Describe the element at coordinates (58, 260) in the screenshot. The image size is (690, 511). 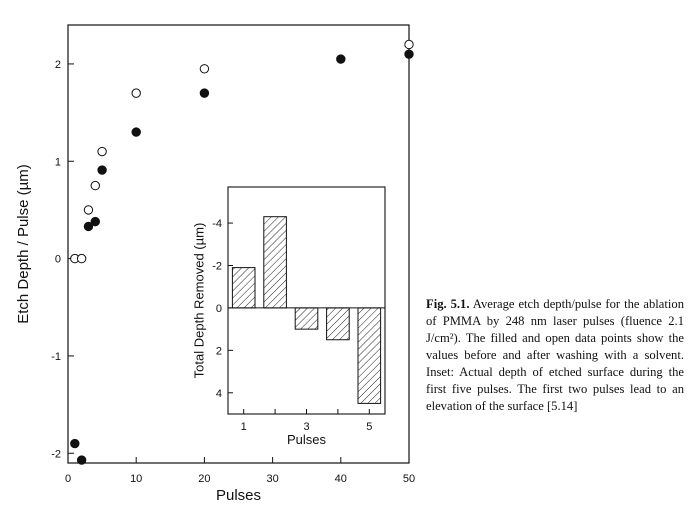
I see `main-y-tick-label: 0` at that location.